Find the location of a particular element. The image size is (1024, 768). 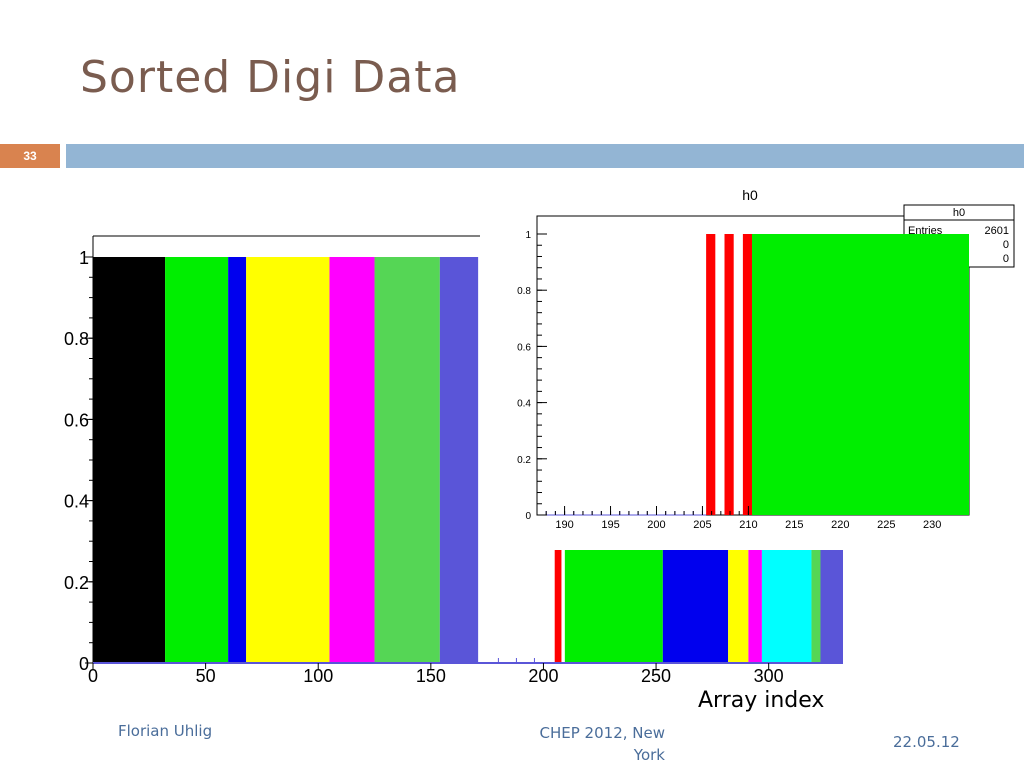

main-x-tick-label-3: 150 is located at coordinates (431, 676).